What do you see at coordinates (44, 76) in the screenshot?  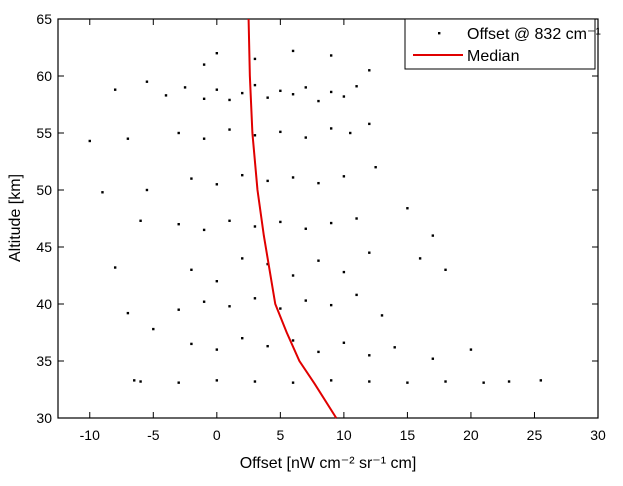 I see `y-tick-label: 60` at bounding box center [44, 76].